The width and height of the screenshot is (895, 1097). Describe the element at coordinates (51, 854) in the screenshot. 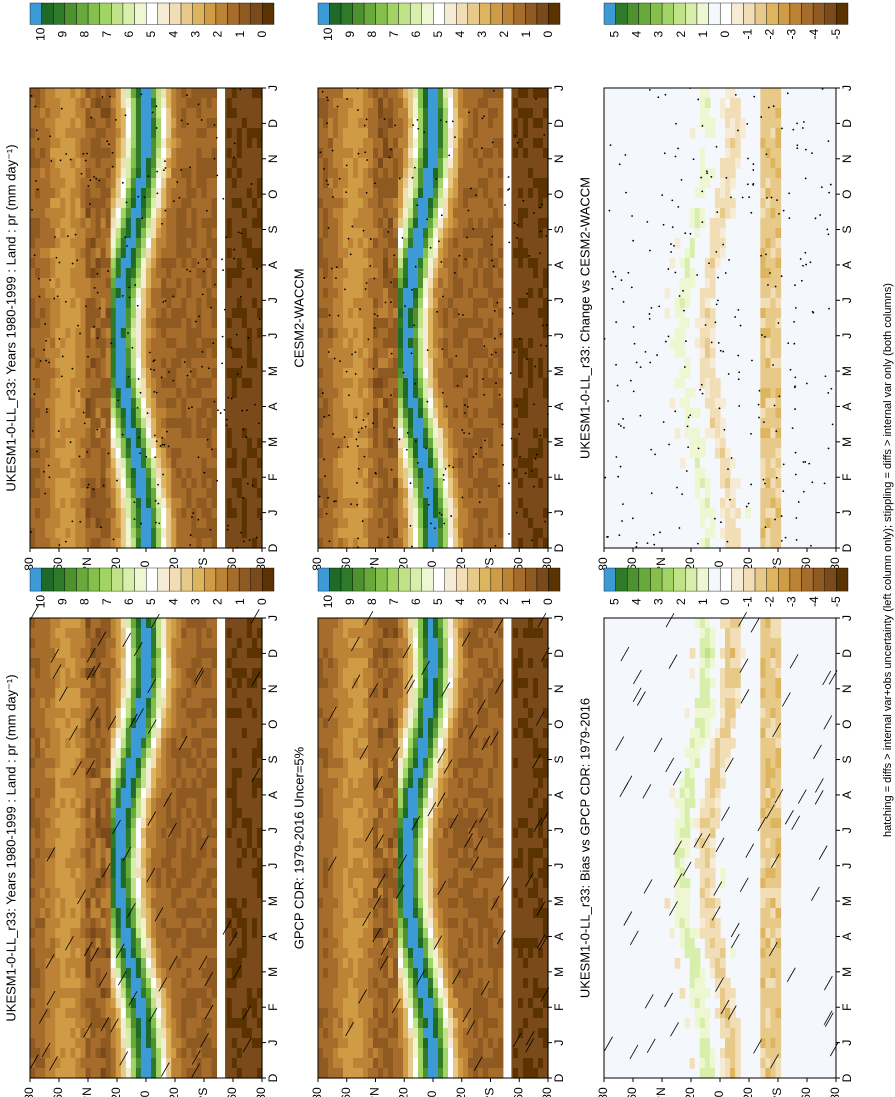

I see `hatch-mark` at that location.